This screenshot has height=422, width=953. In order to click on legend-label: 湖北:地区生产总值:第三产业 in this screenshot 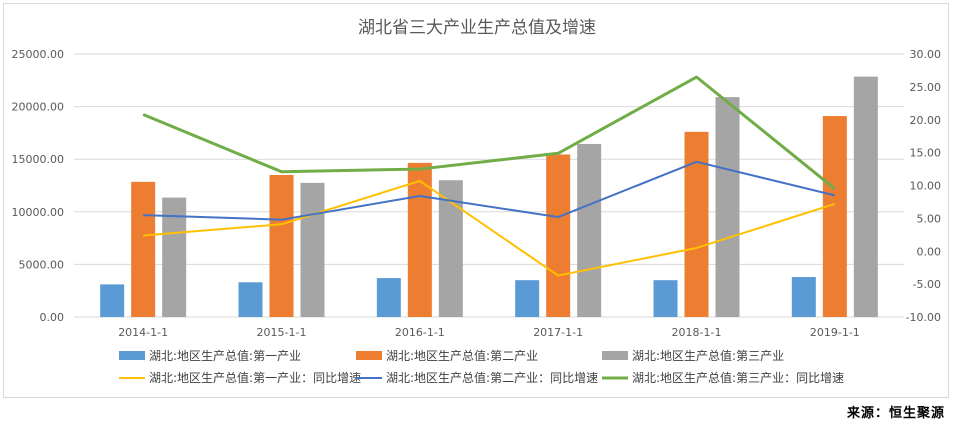, I will do `click(708, 355)`.